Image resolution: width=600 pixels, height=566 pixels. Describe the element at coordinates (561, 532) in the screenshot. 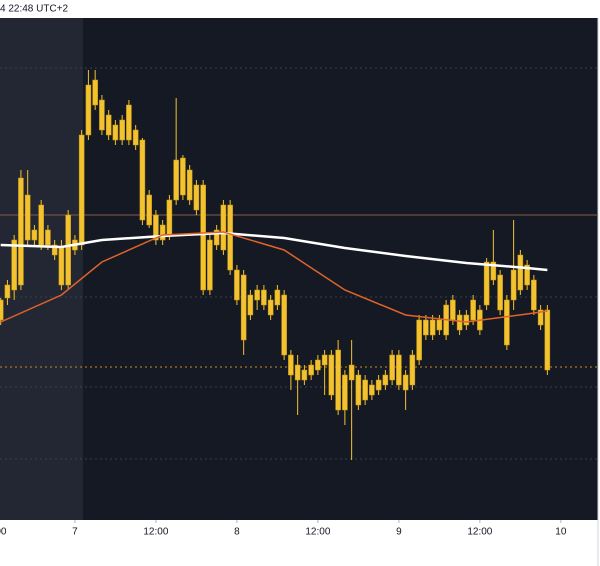

I see `x-tick-label: 10` at that location.